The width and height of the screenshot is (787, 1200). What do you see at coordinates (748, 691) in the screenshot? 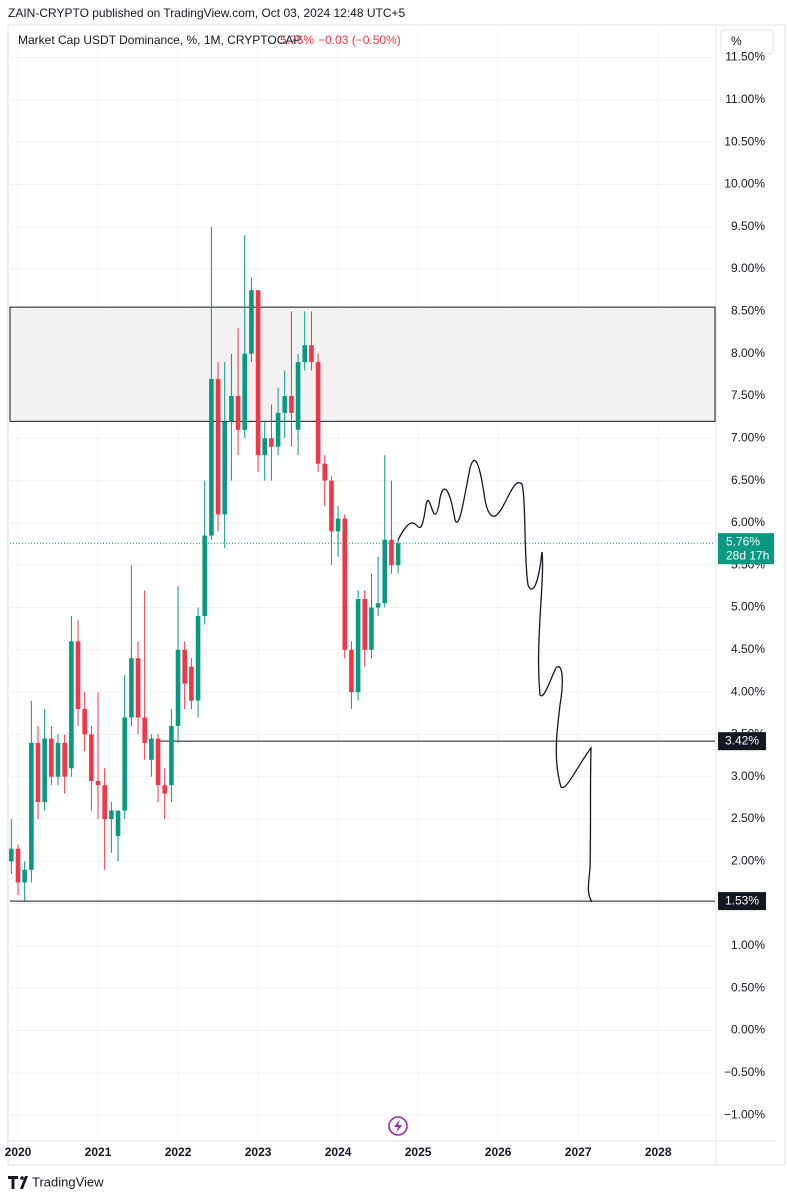
I see `y-tick-label: 4.00%` at bounding box center [748, 691].